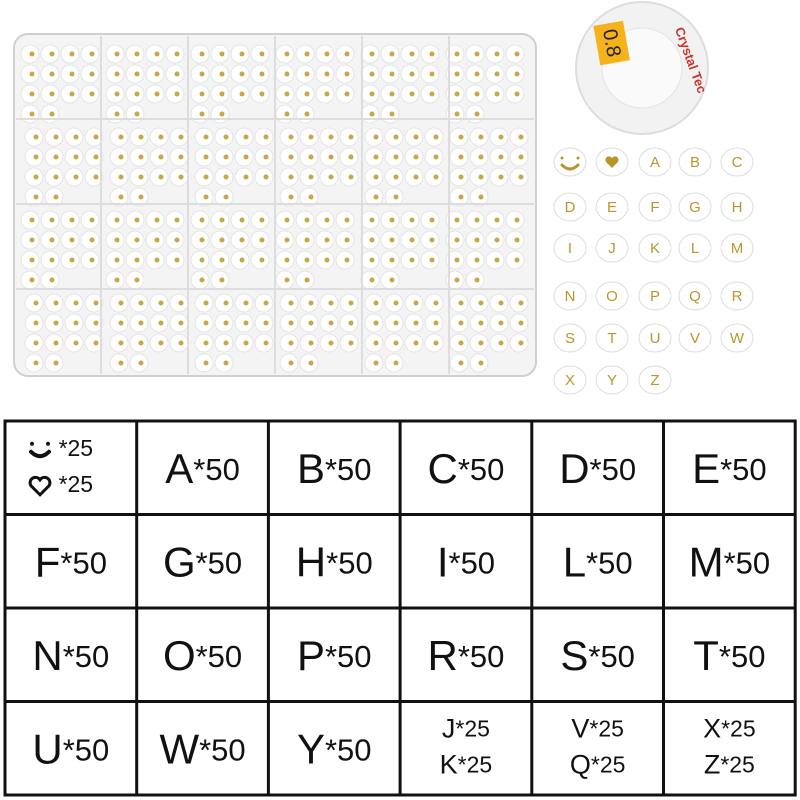  What do you see at coordinates (179, 561) in the screenshot?
I see `cell-letter: G` at bounding box center [179, 561].